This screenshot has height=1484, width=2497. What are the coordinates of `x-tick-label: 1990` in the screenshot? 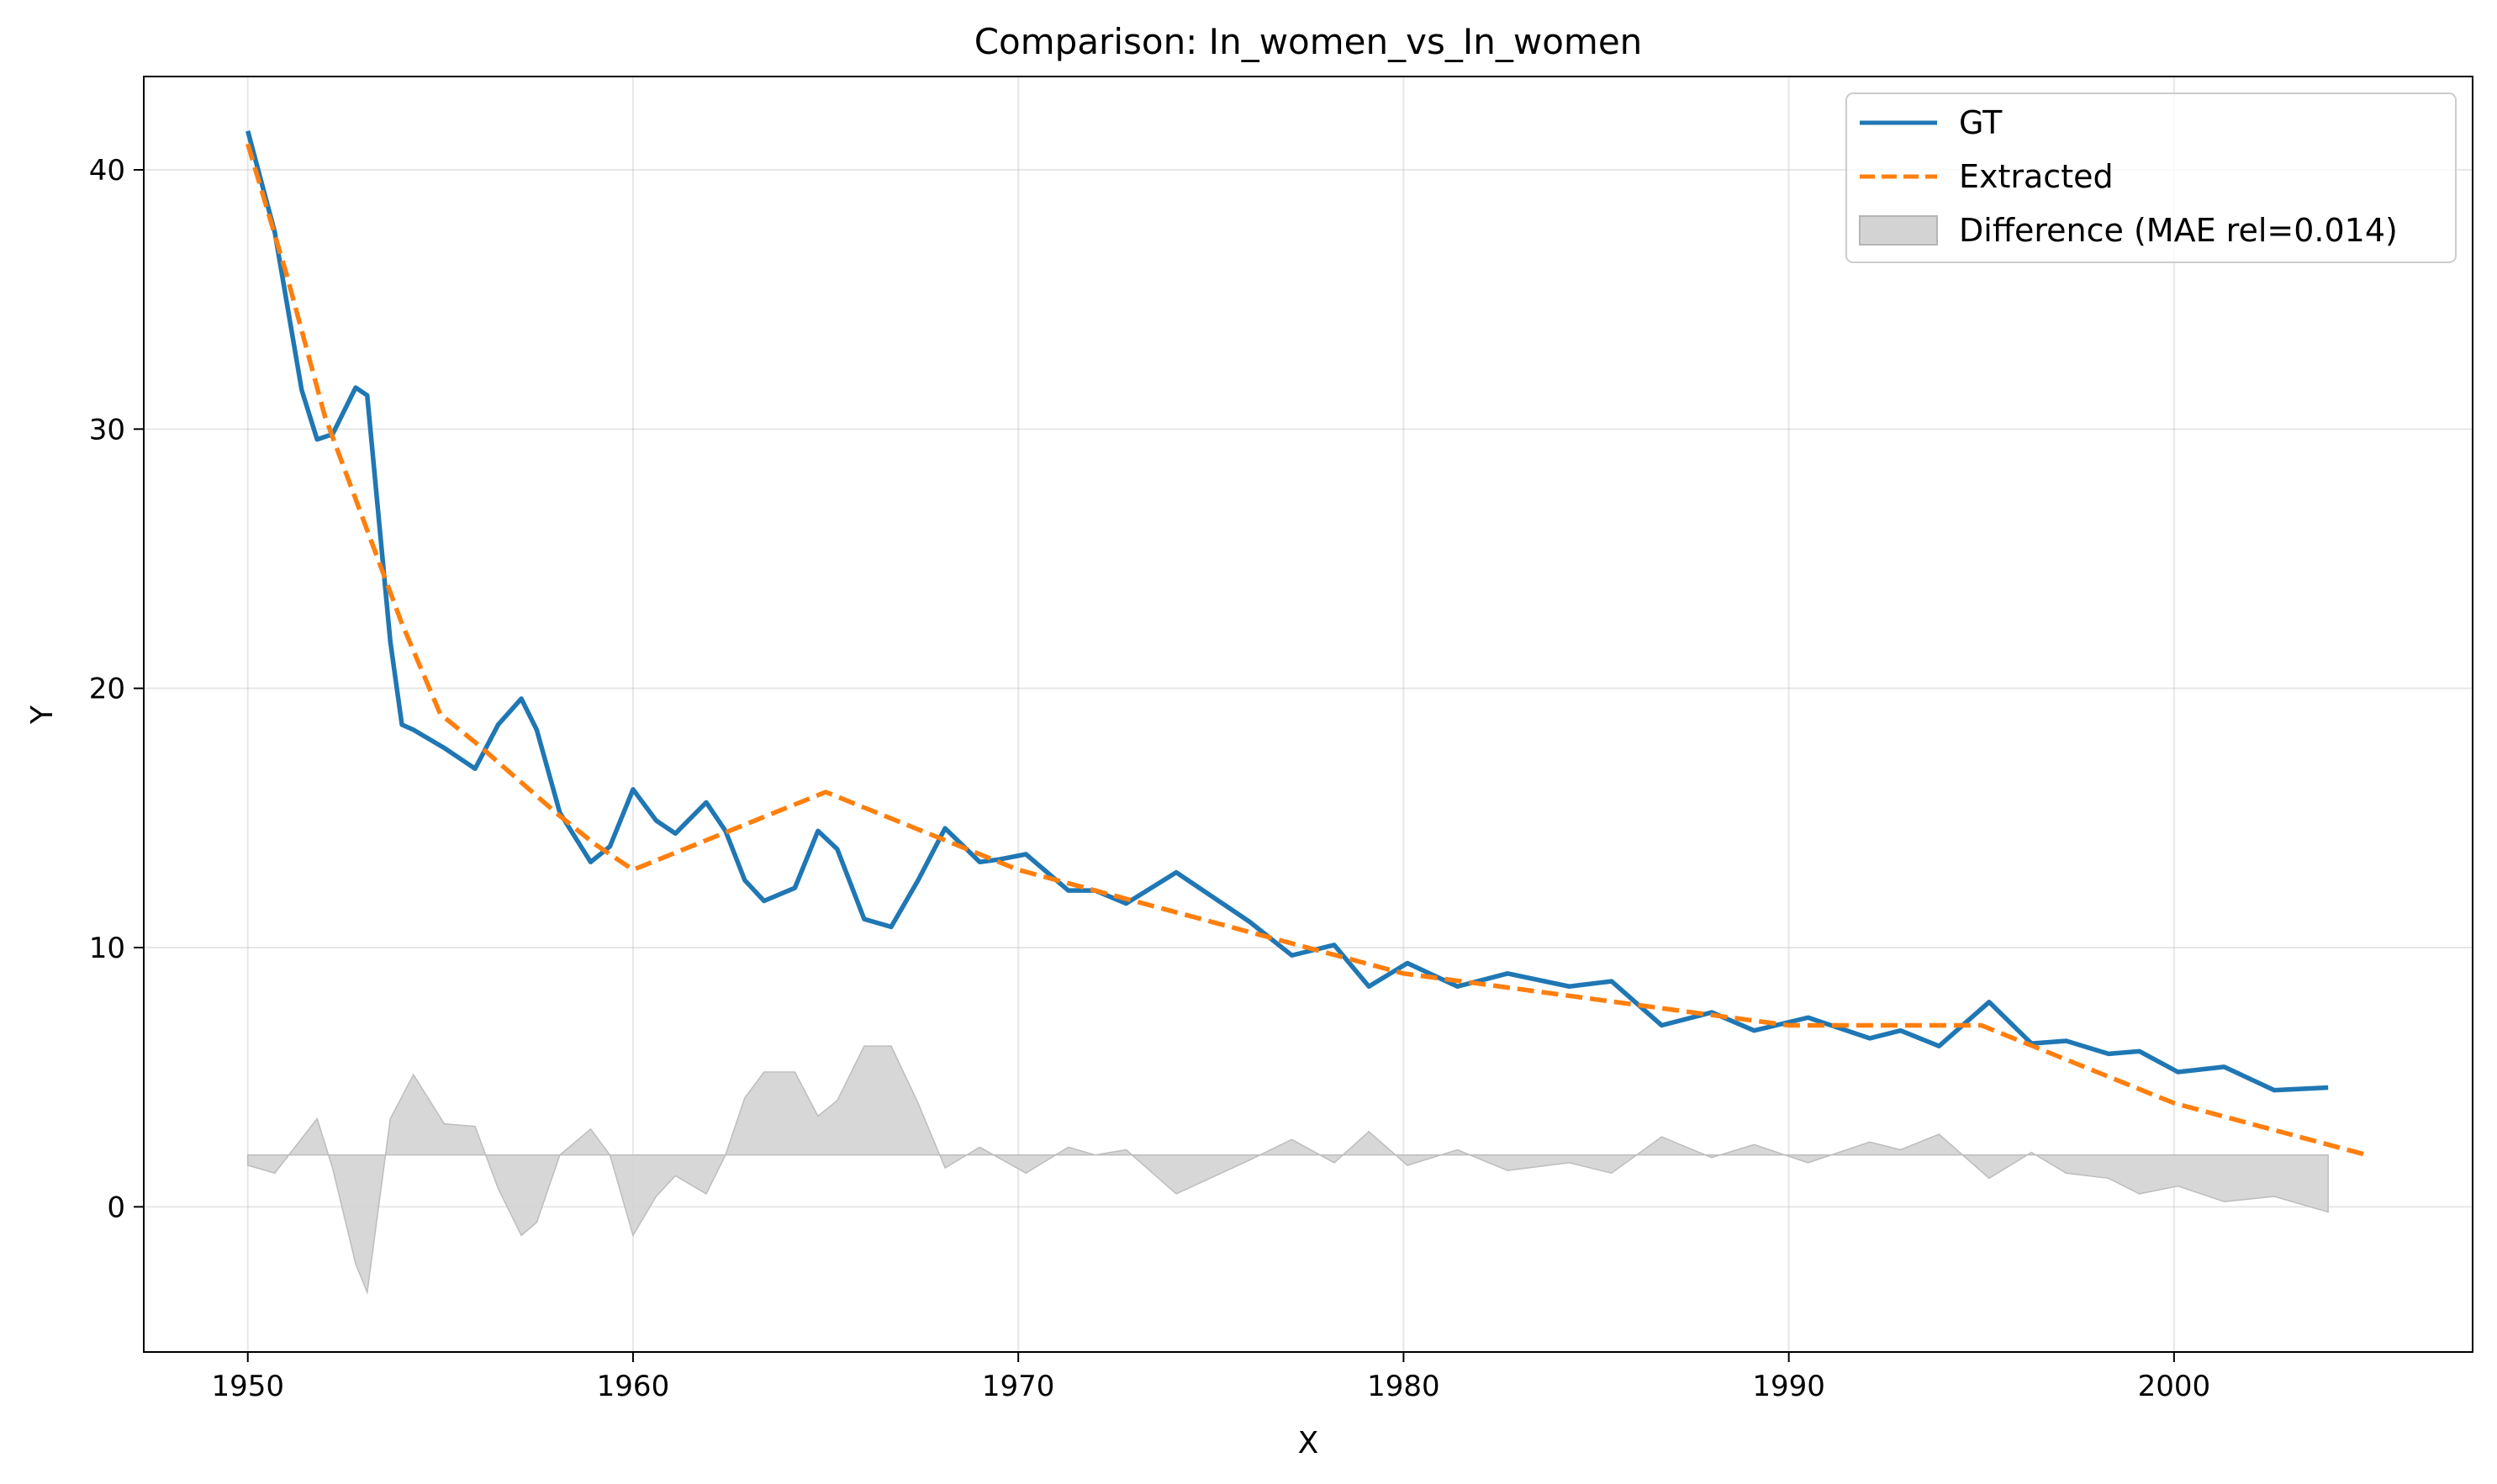 It's located at (1789, 1386).